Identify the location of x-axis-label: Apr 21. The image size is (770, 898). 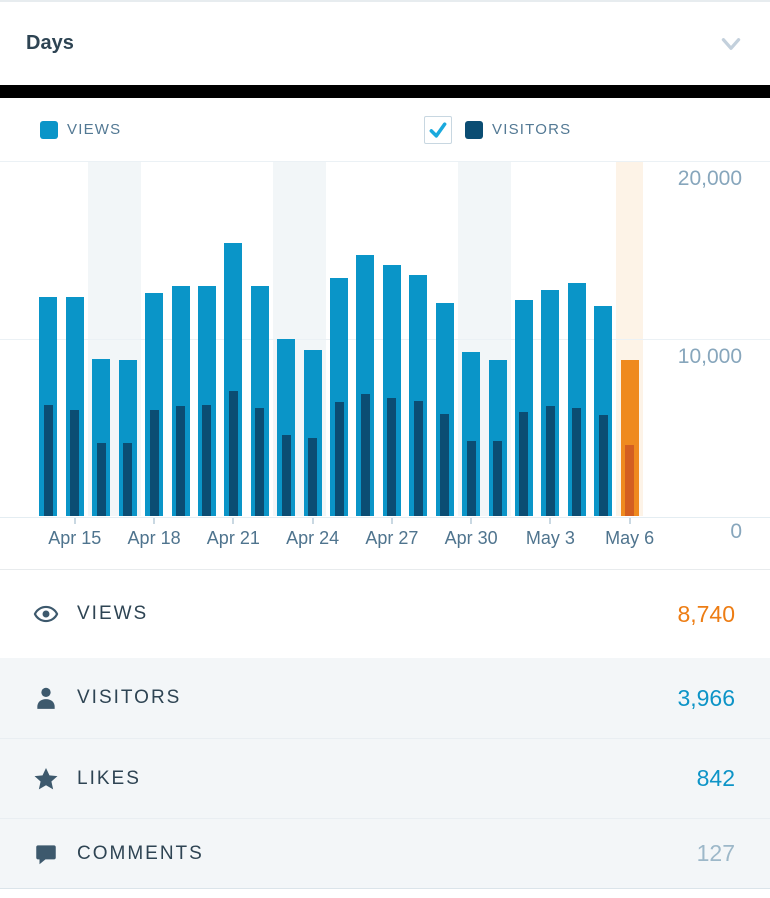
(233, 538).